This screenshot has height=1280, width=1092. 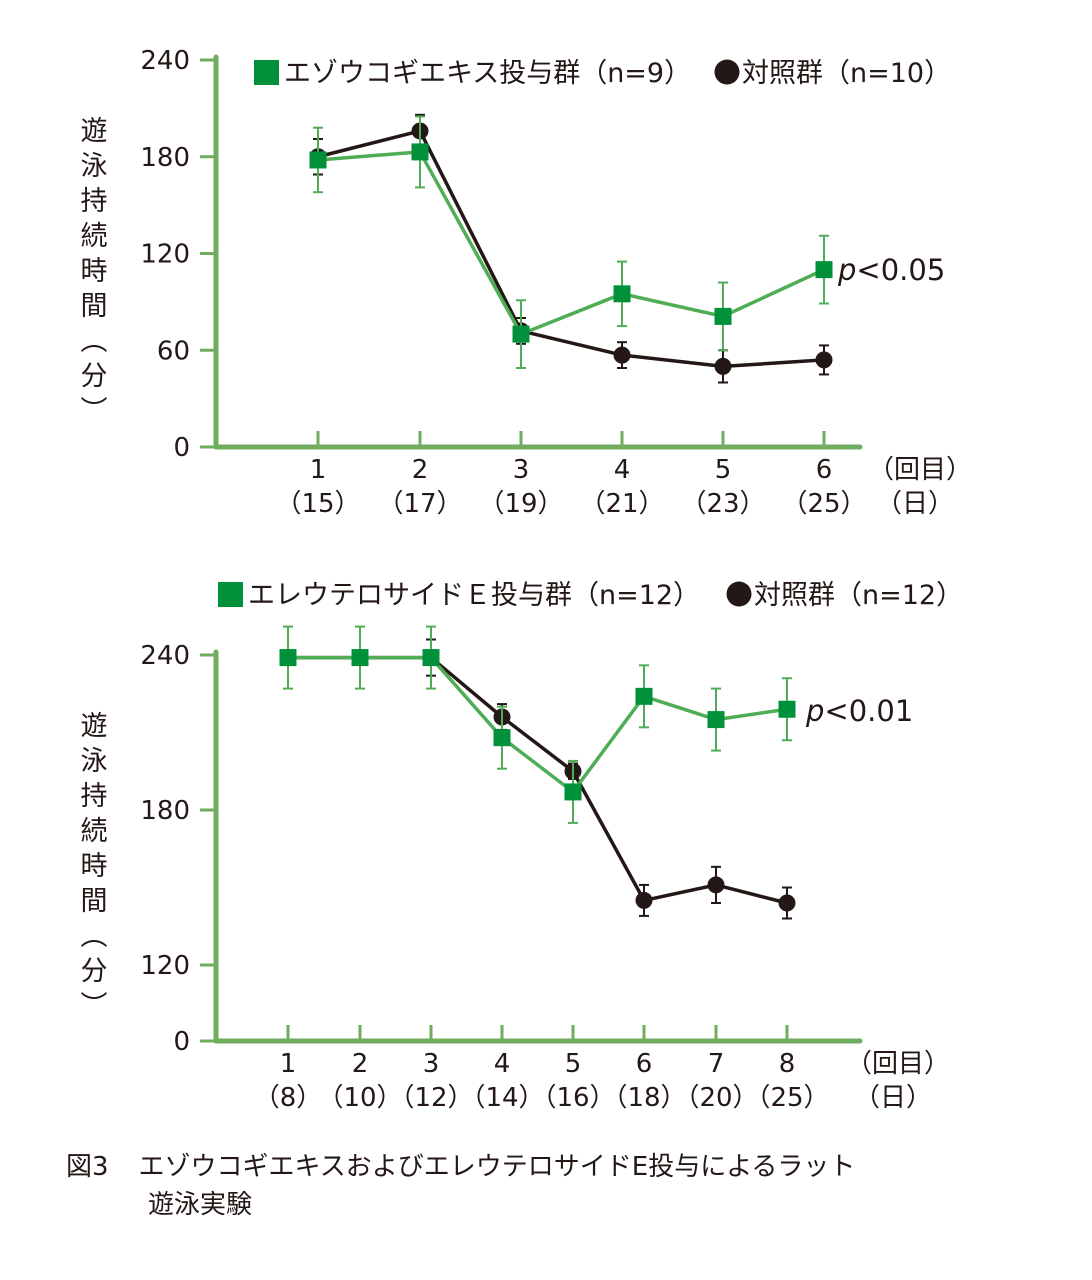 I want to click on legend-label-control: 対照群（n=10）, so click(x=846, y=73).